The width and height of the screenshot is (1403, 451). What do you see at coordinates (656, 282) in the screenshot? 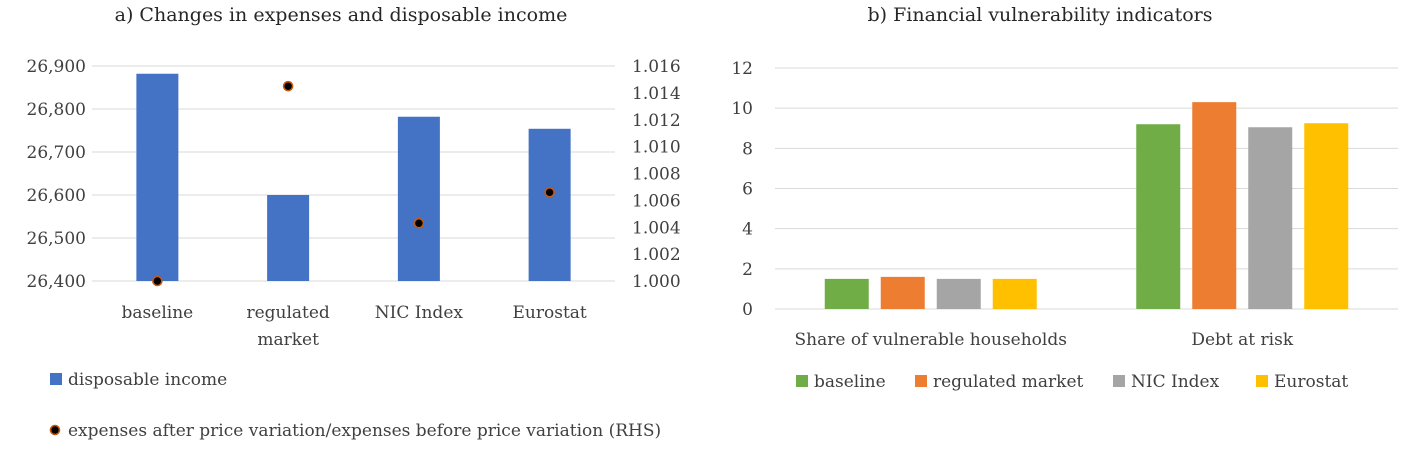
I see `chart-a-y2-tick: 1.000` at bounding box center [656, 282].